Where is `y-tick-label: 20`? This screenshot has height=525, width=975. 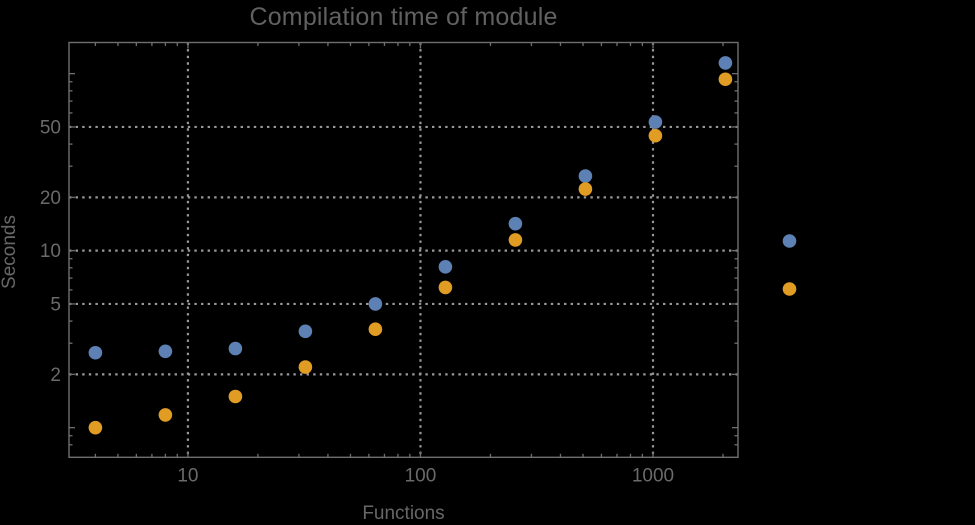 y-tick-label: 20 is located at coordinates (50, 198).